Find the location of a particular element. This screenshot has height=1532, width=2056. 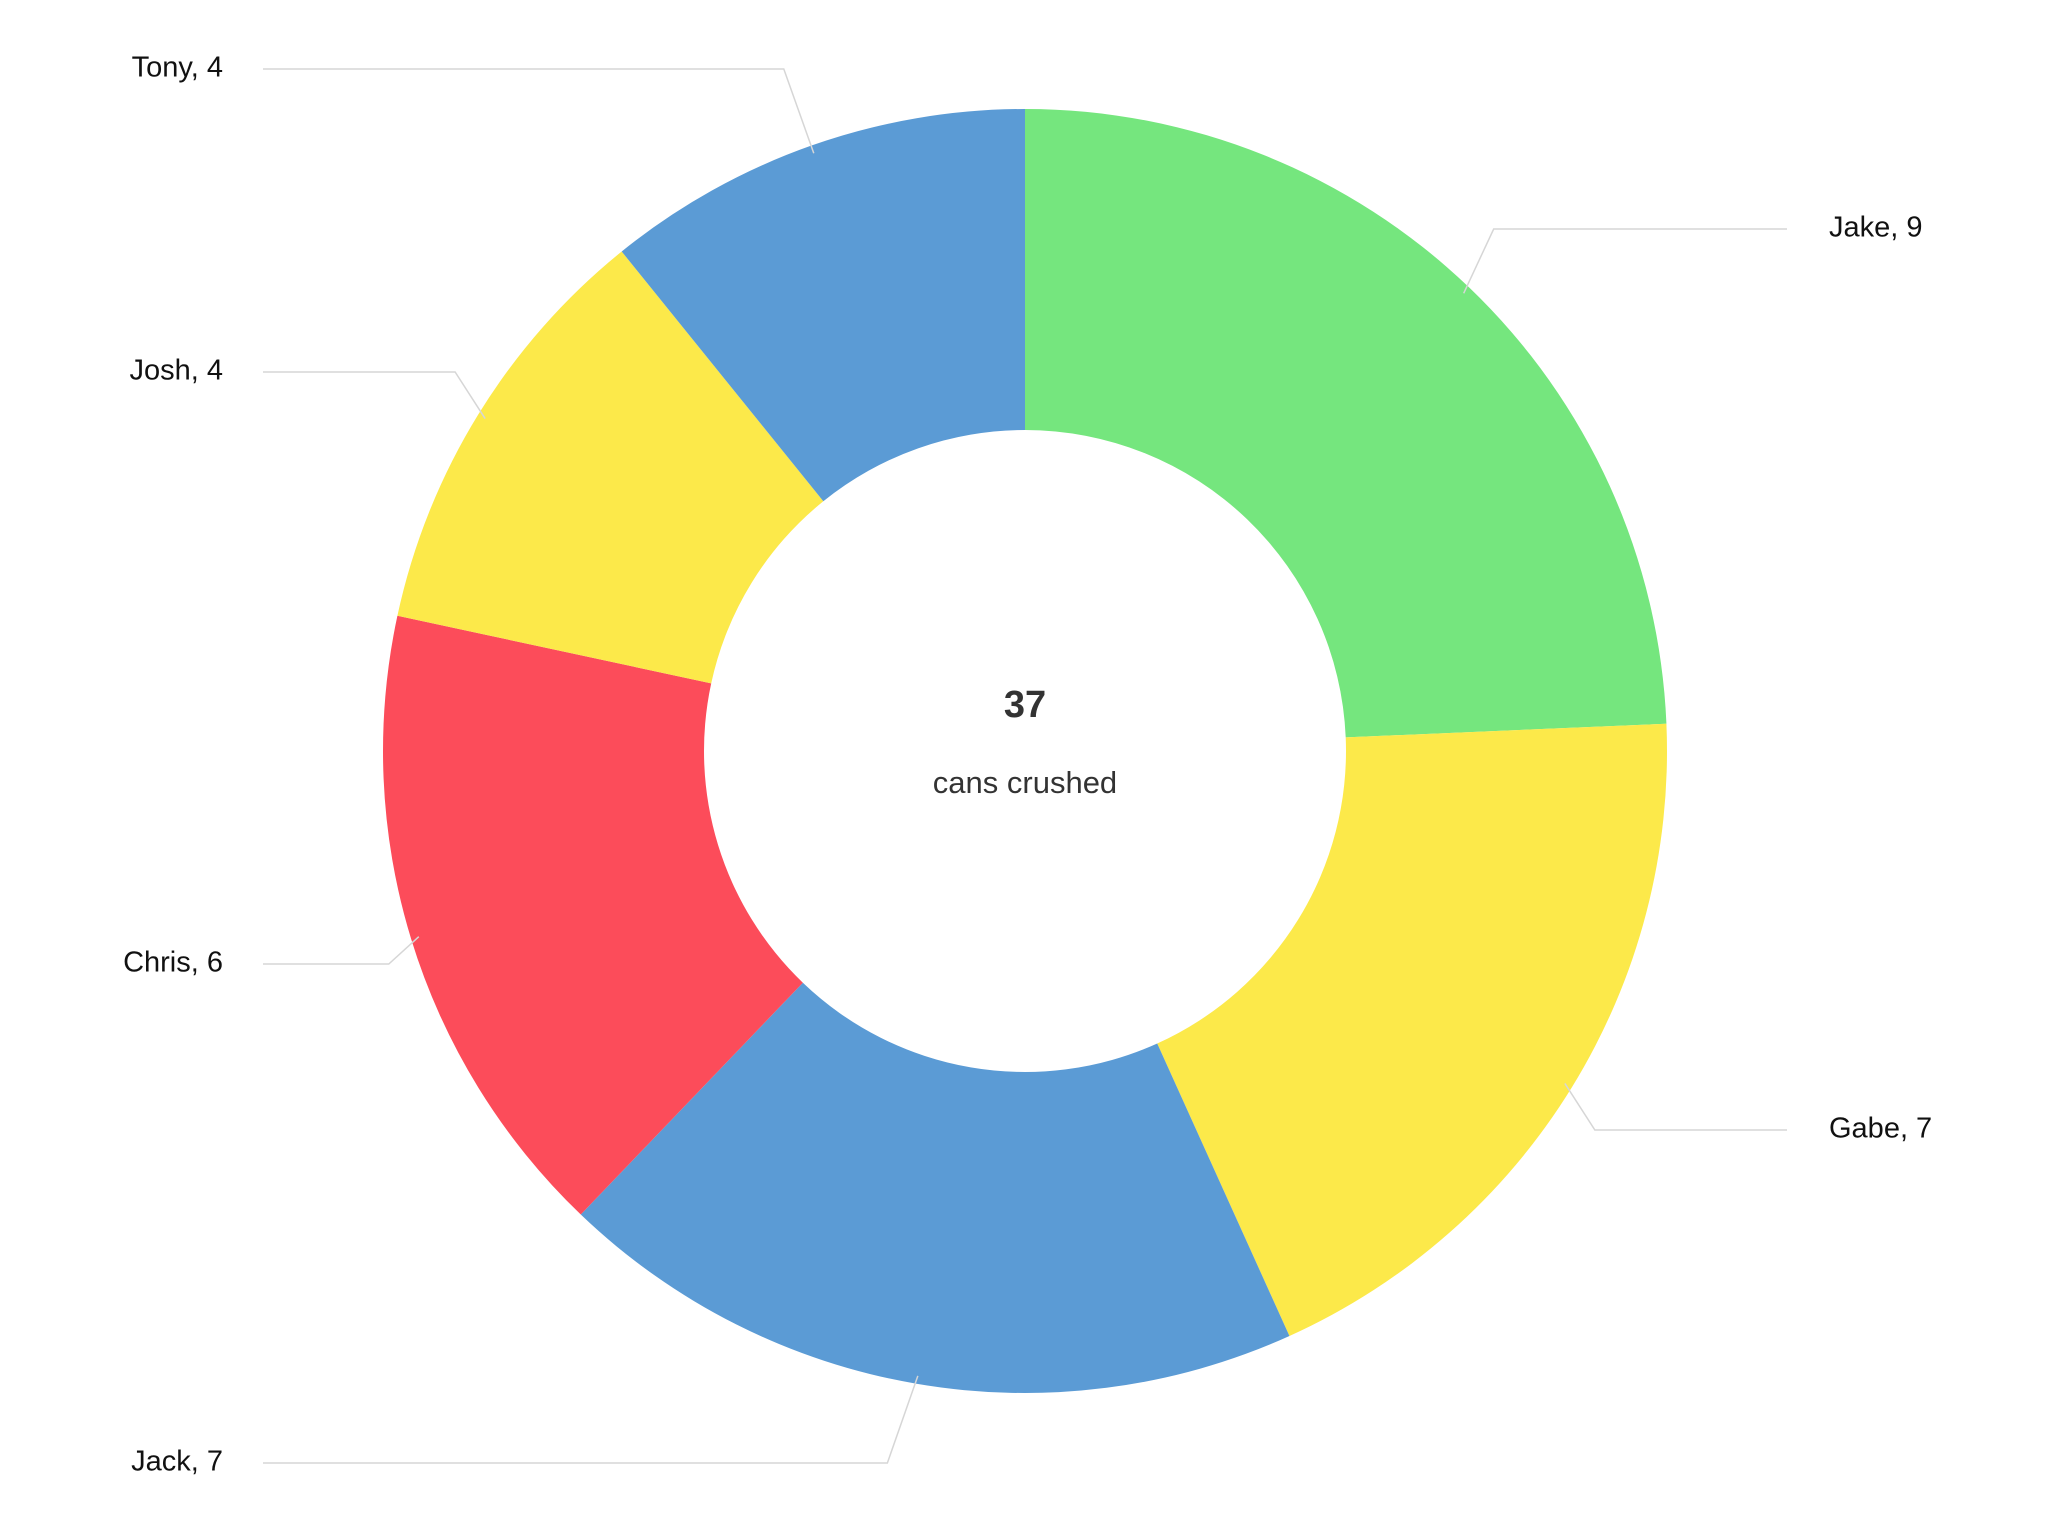

center-value: 37 is located at coordinates (1025, 705).